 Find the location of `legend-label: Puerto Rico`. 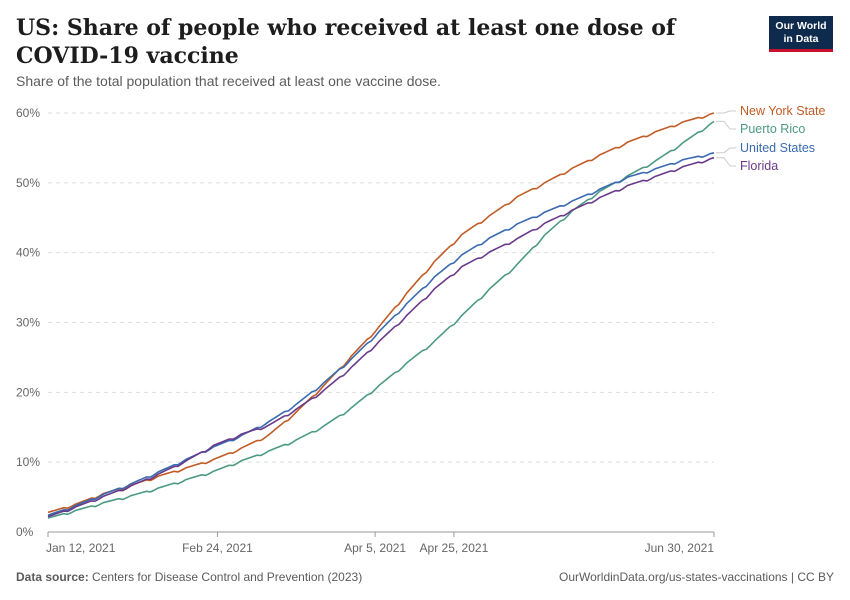

legend-label: Puerto Rico is located at coordinates (772, 129).